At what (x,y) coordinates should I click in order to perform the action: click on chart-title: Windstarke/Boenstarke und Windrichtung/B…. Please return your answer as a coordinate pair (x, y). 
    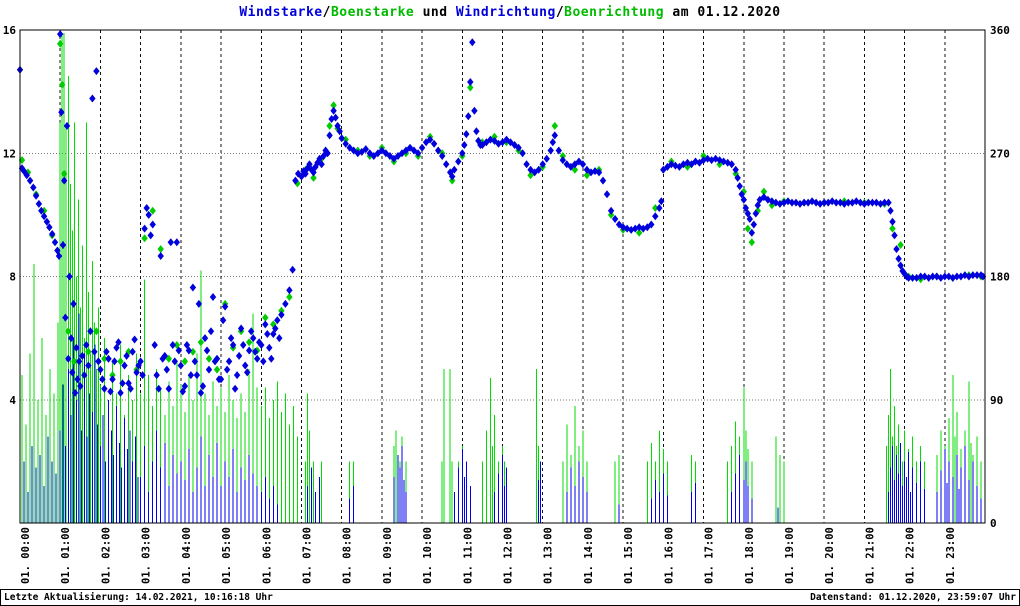
    Looking at the image, I should click on (510, 12).